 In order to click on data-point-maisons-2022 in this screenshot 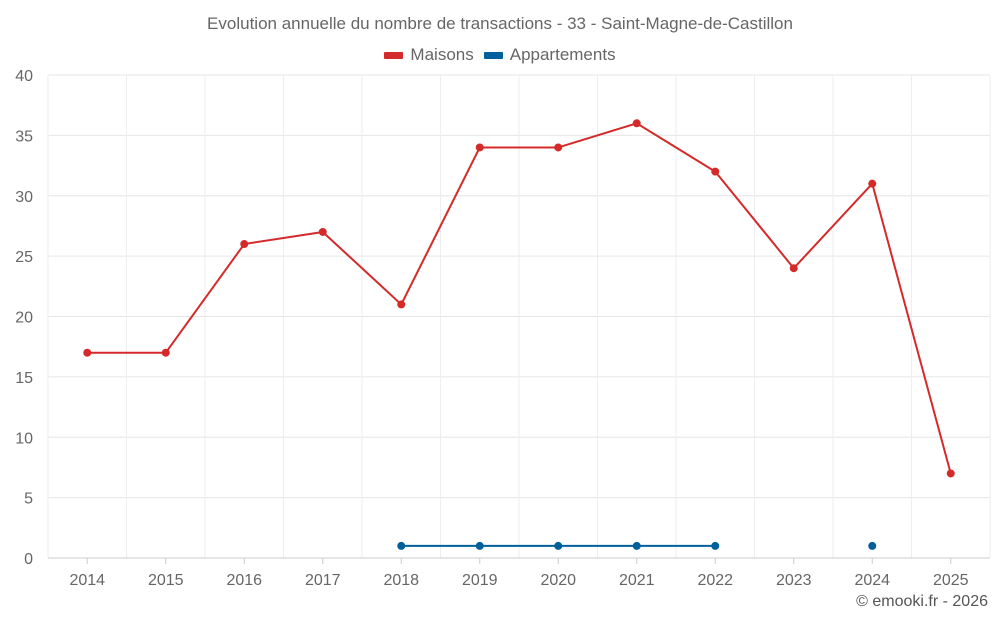, I will do `click(715, 171)`.